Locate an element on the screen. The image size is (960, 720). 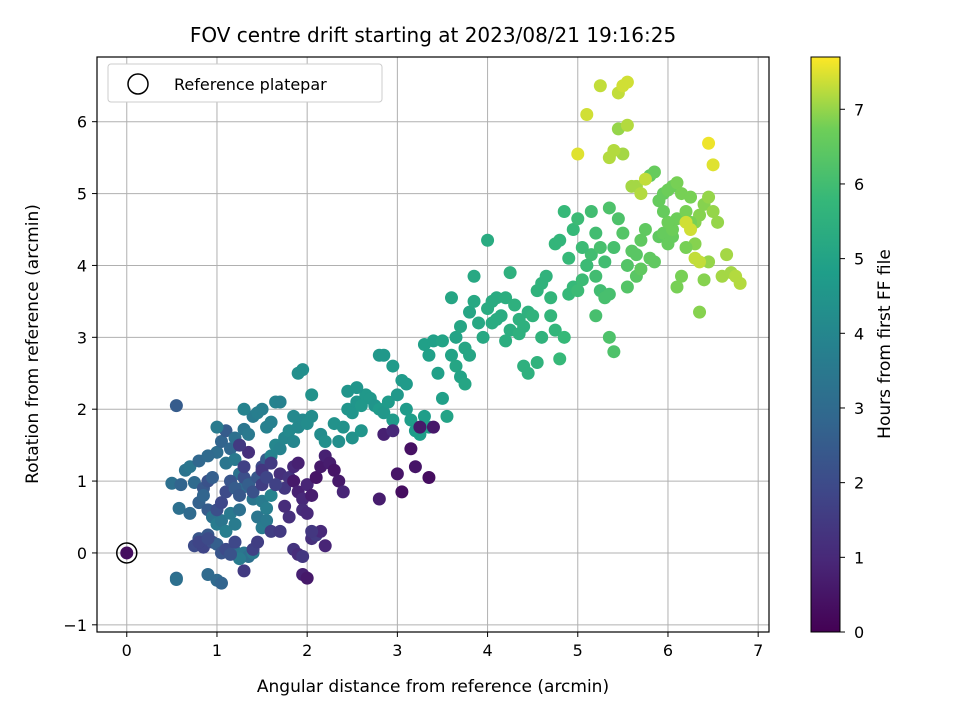
colorbar: 0 1 2 3 4 5 6 7 Hours from first FF file is located at coordinates (852, 349).